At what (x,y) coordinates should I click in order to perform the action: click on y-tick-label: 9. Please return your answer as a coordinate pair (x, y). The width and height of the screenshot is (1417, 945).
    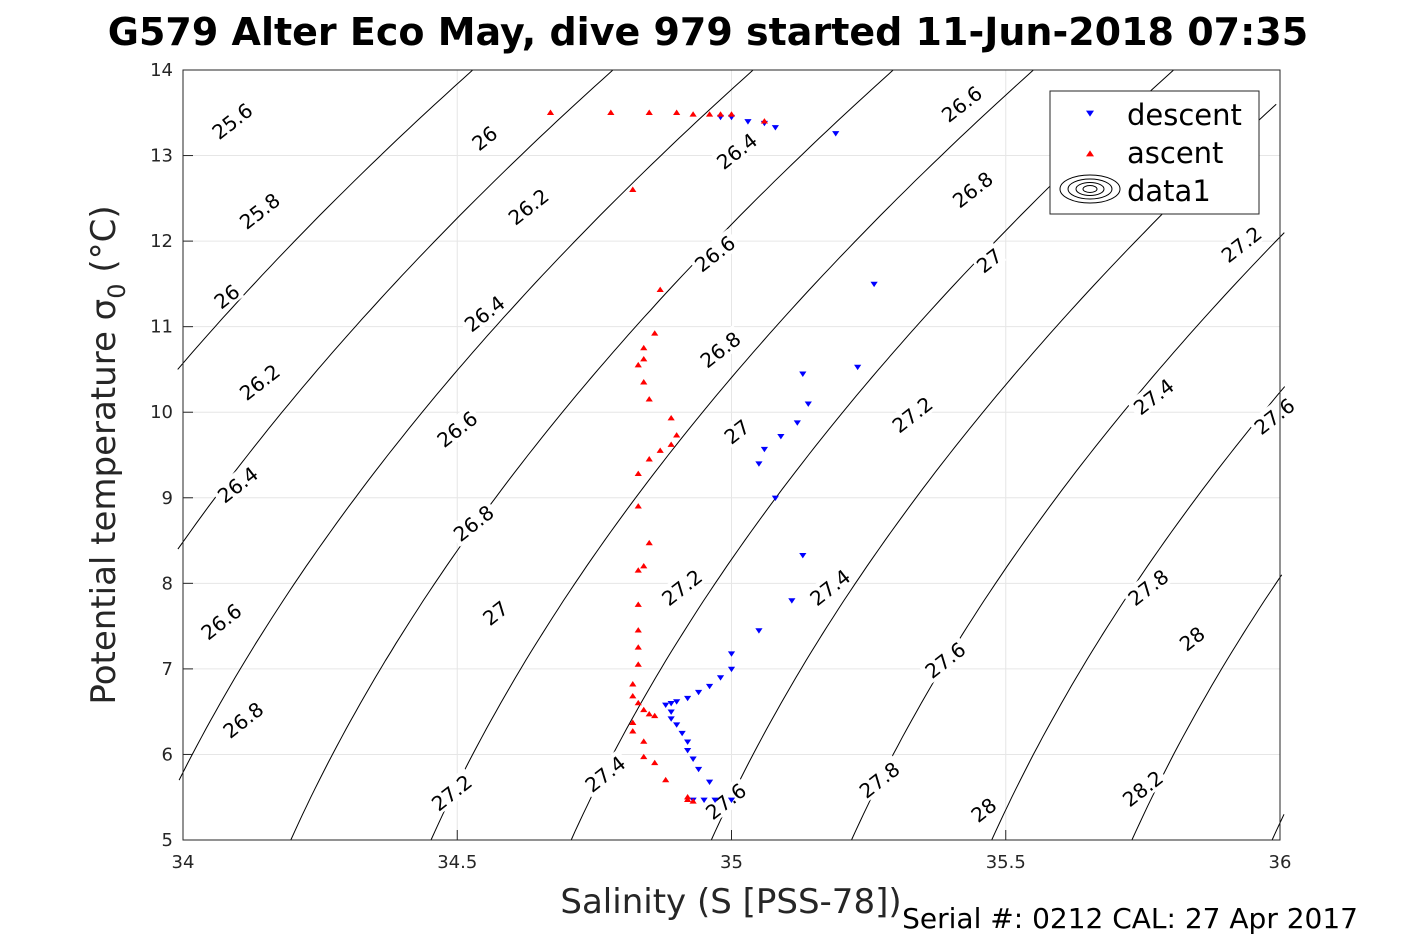
    Looking at the image, I should click on (167, 498).